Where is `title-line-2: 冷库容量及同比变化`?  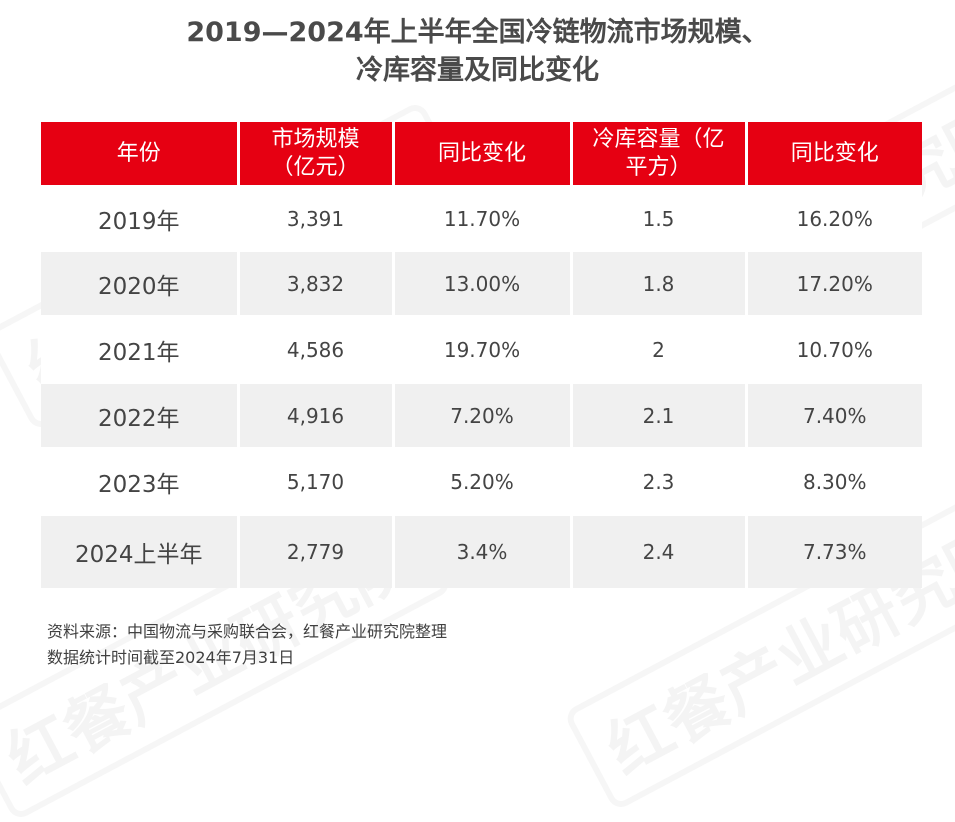
title-line-2: 冷库容量及同比变化 is located at coordinates (477, 70).